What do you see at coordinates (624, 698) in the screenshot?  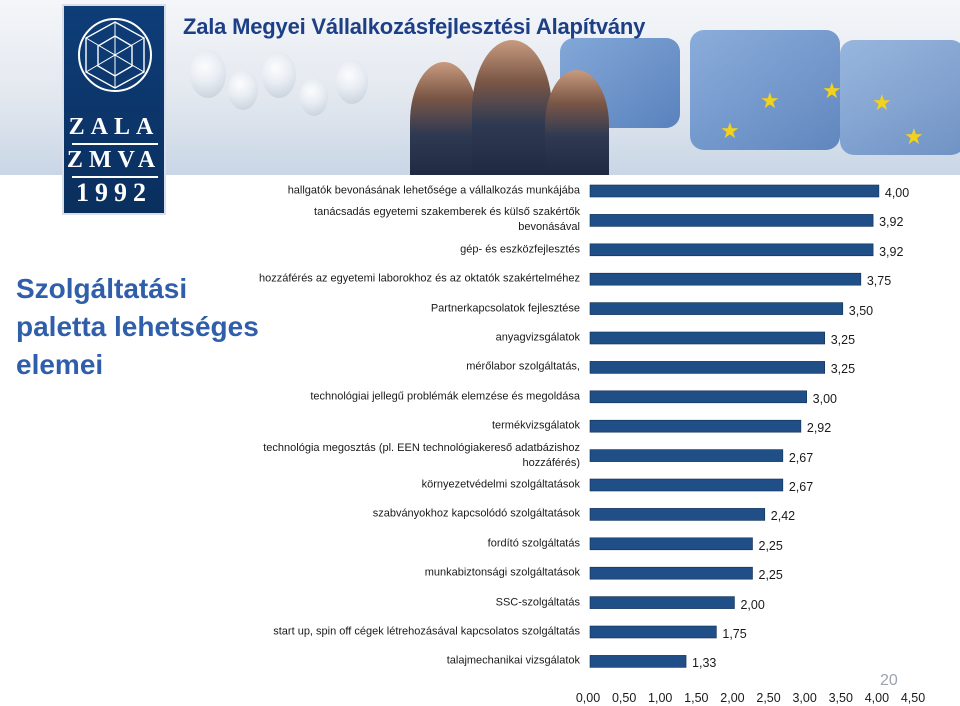 I see `x-tick-label: 0,50` at bounding box center [624, 698].